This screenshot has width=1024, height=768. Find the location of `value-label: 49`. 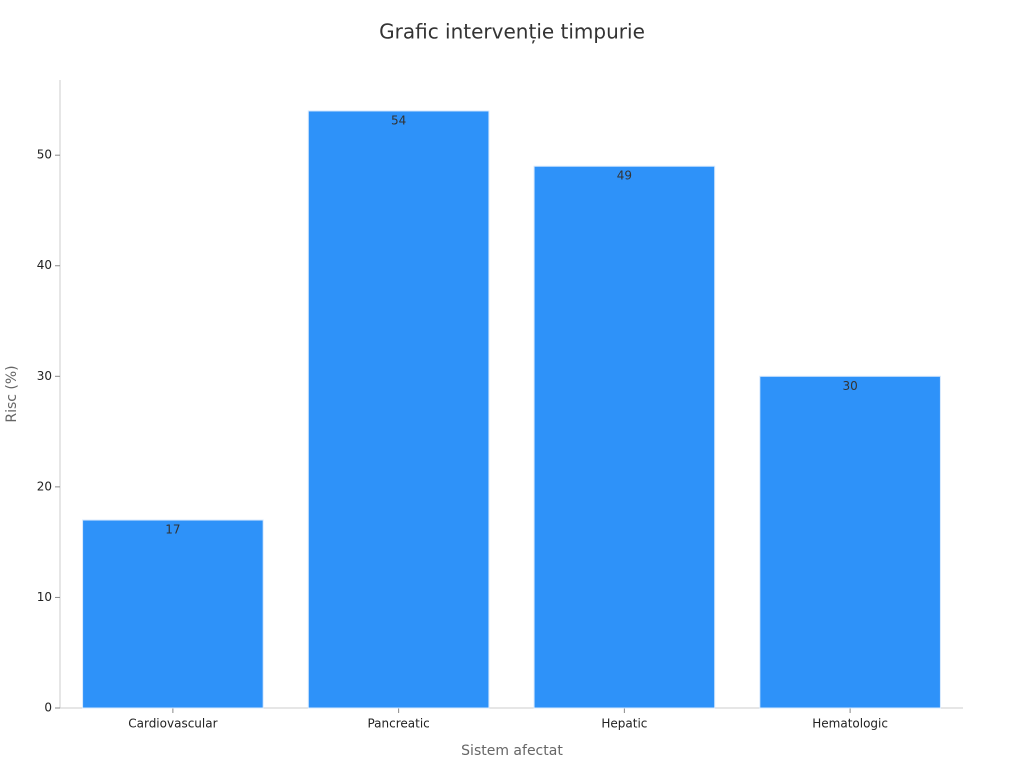

value-label: 49 is located at coordinates (624, 176).